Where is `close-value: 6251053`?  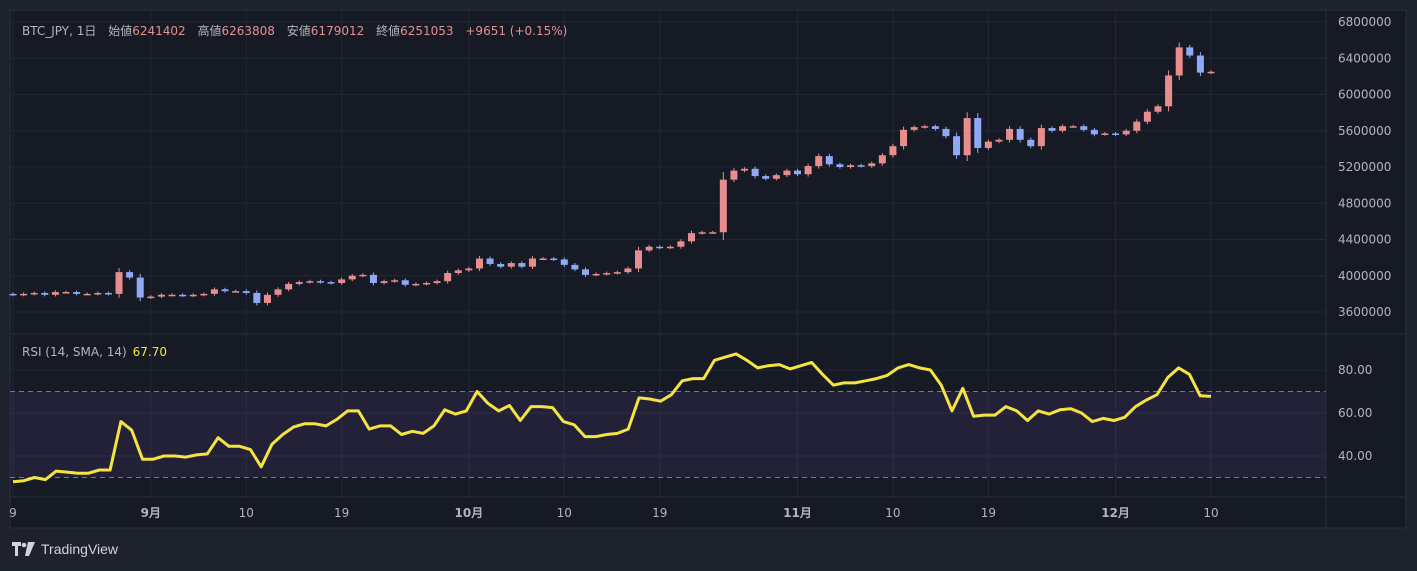 close-value: 6251053 is located at coordinates (427, 31).